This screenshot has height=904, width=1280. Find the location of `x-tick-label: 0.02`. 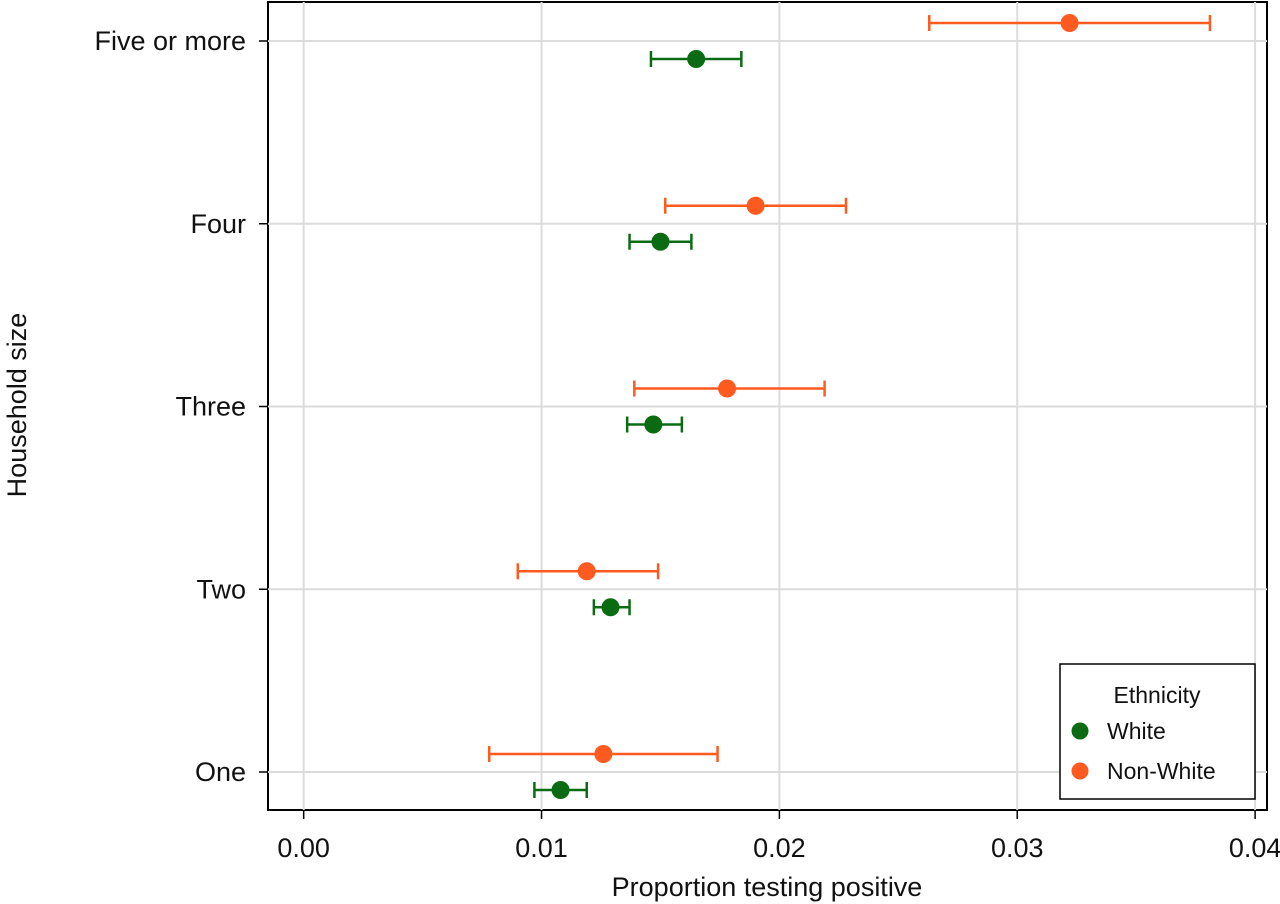

x-tick-label: 0.02 is located at coordinates (779, 848).